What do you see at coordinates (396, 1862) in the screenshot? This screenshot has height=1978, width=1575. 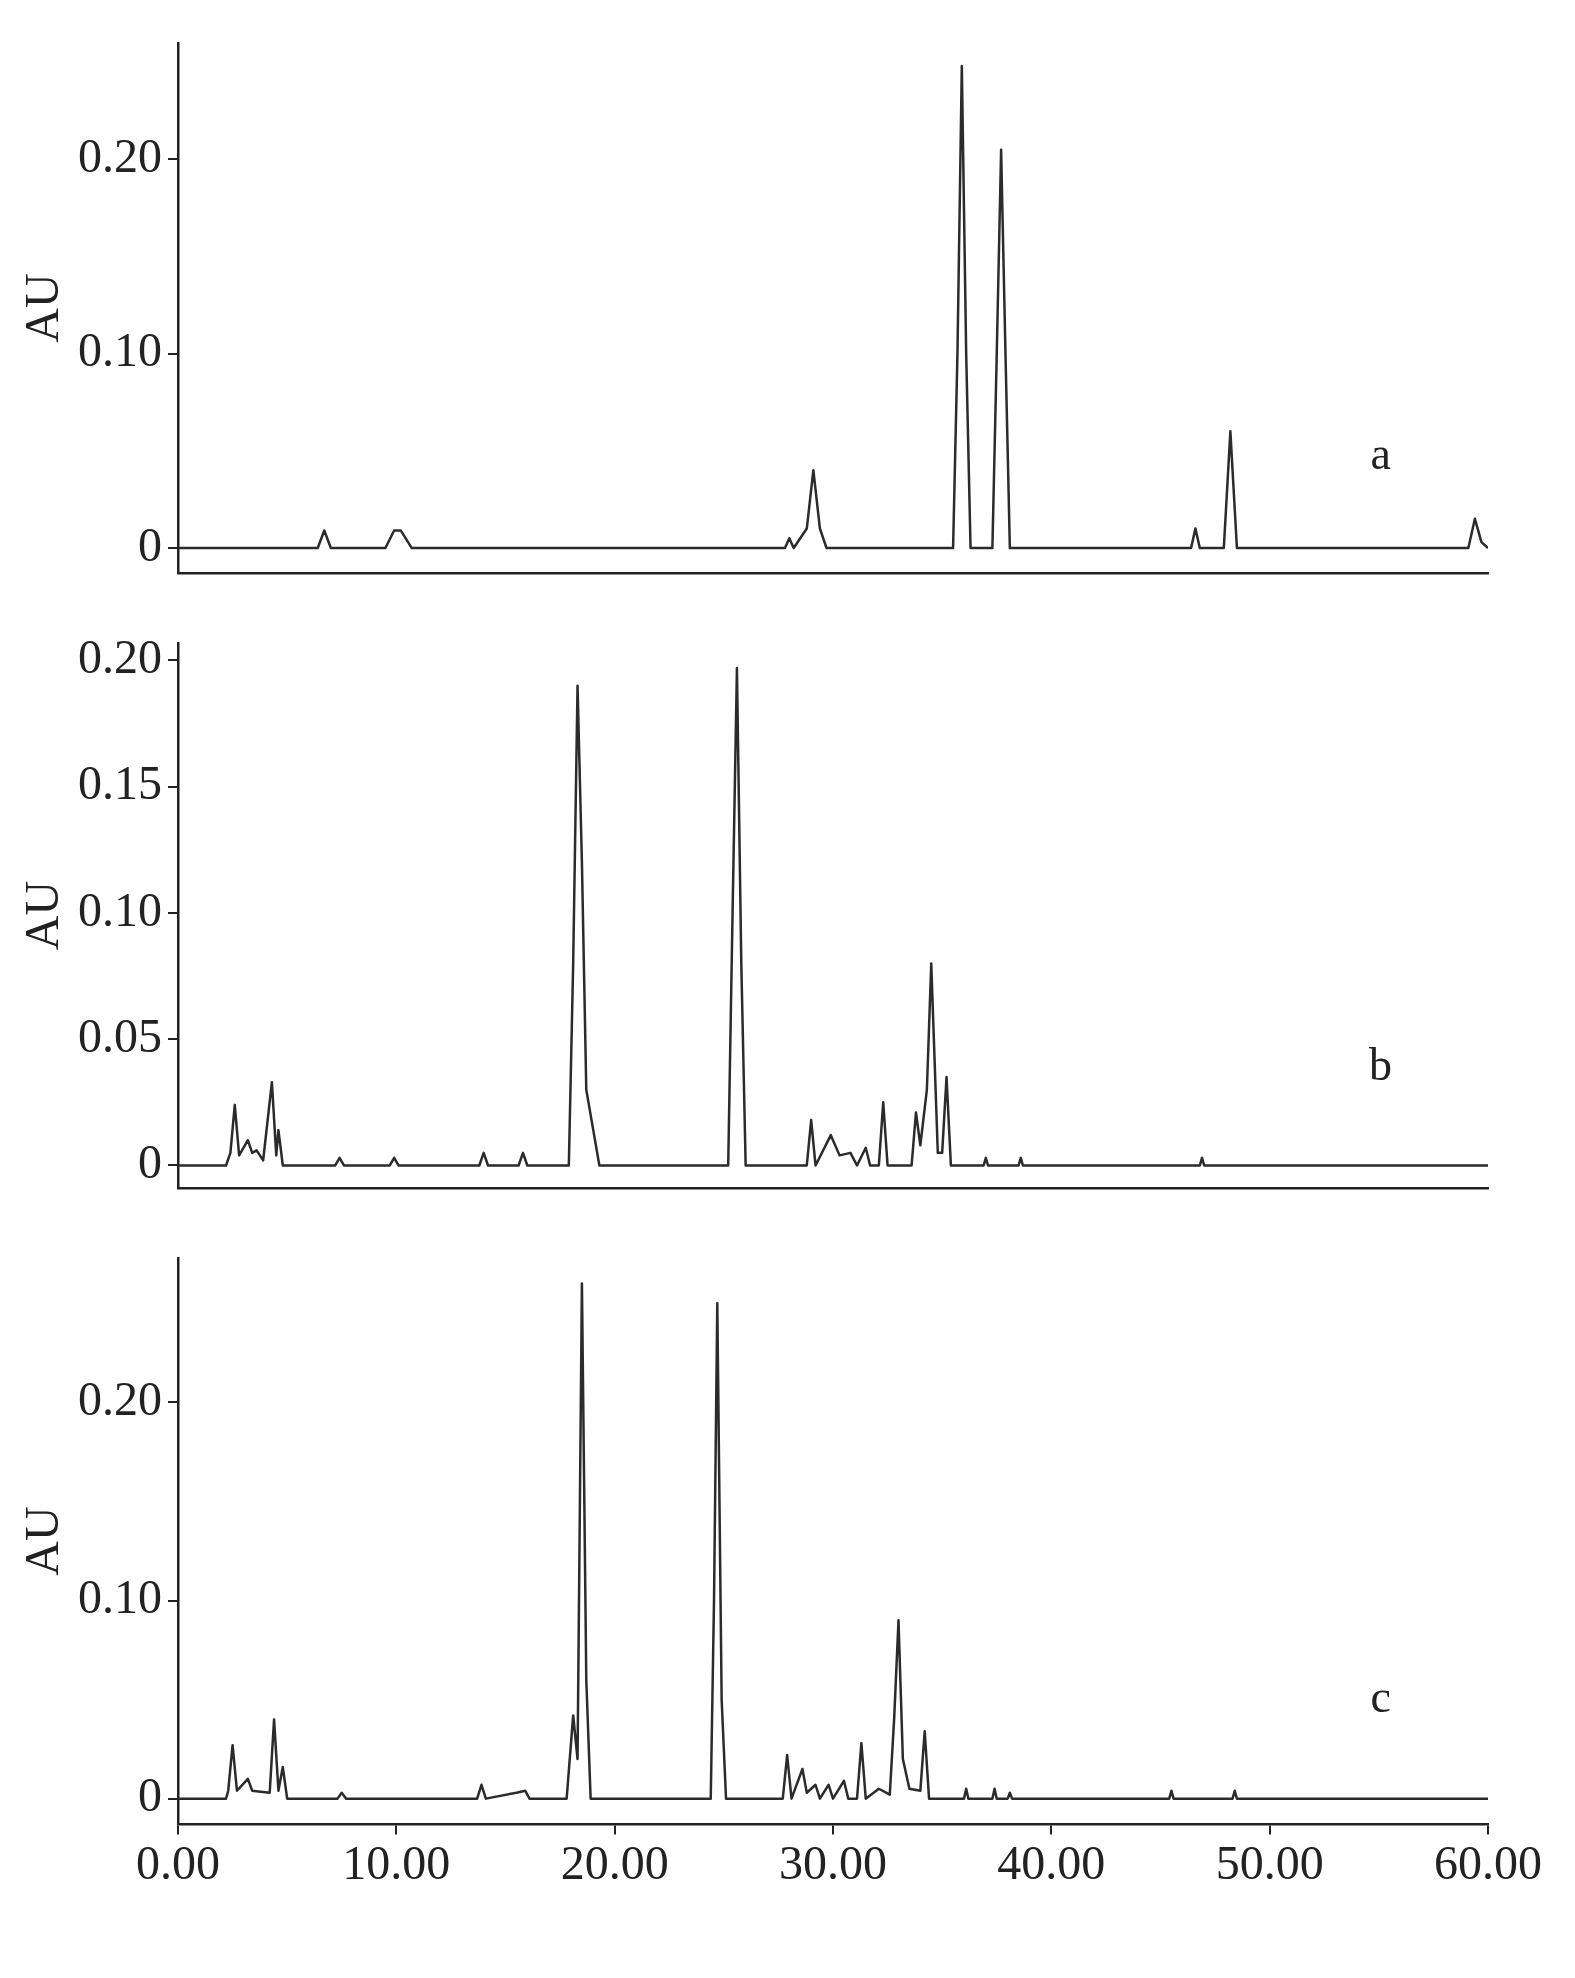 I see `x-tick-label: 10.00` at bounding box center [396, 1862].